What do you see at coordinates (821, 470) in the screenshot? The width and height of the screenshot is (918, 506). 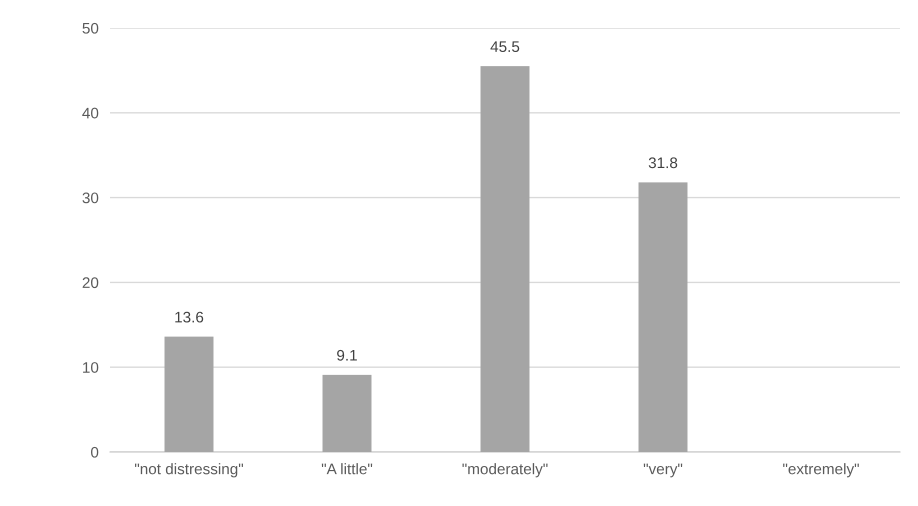 I see `x-tick-label: "extremely"` at bounding box center [821, 470].